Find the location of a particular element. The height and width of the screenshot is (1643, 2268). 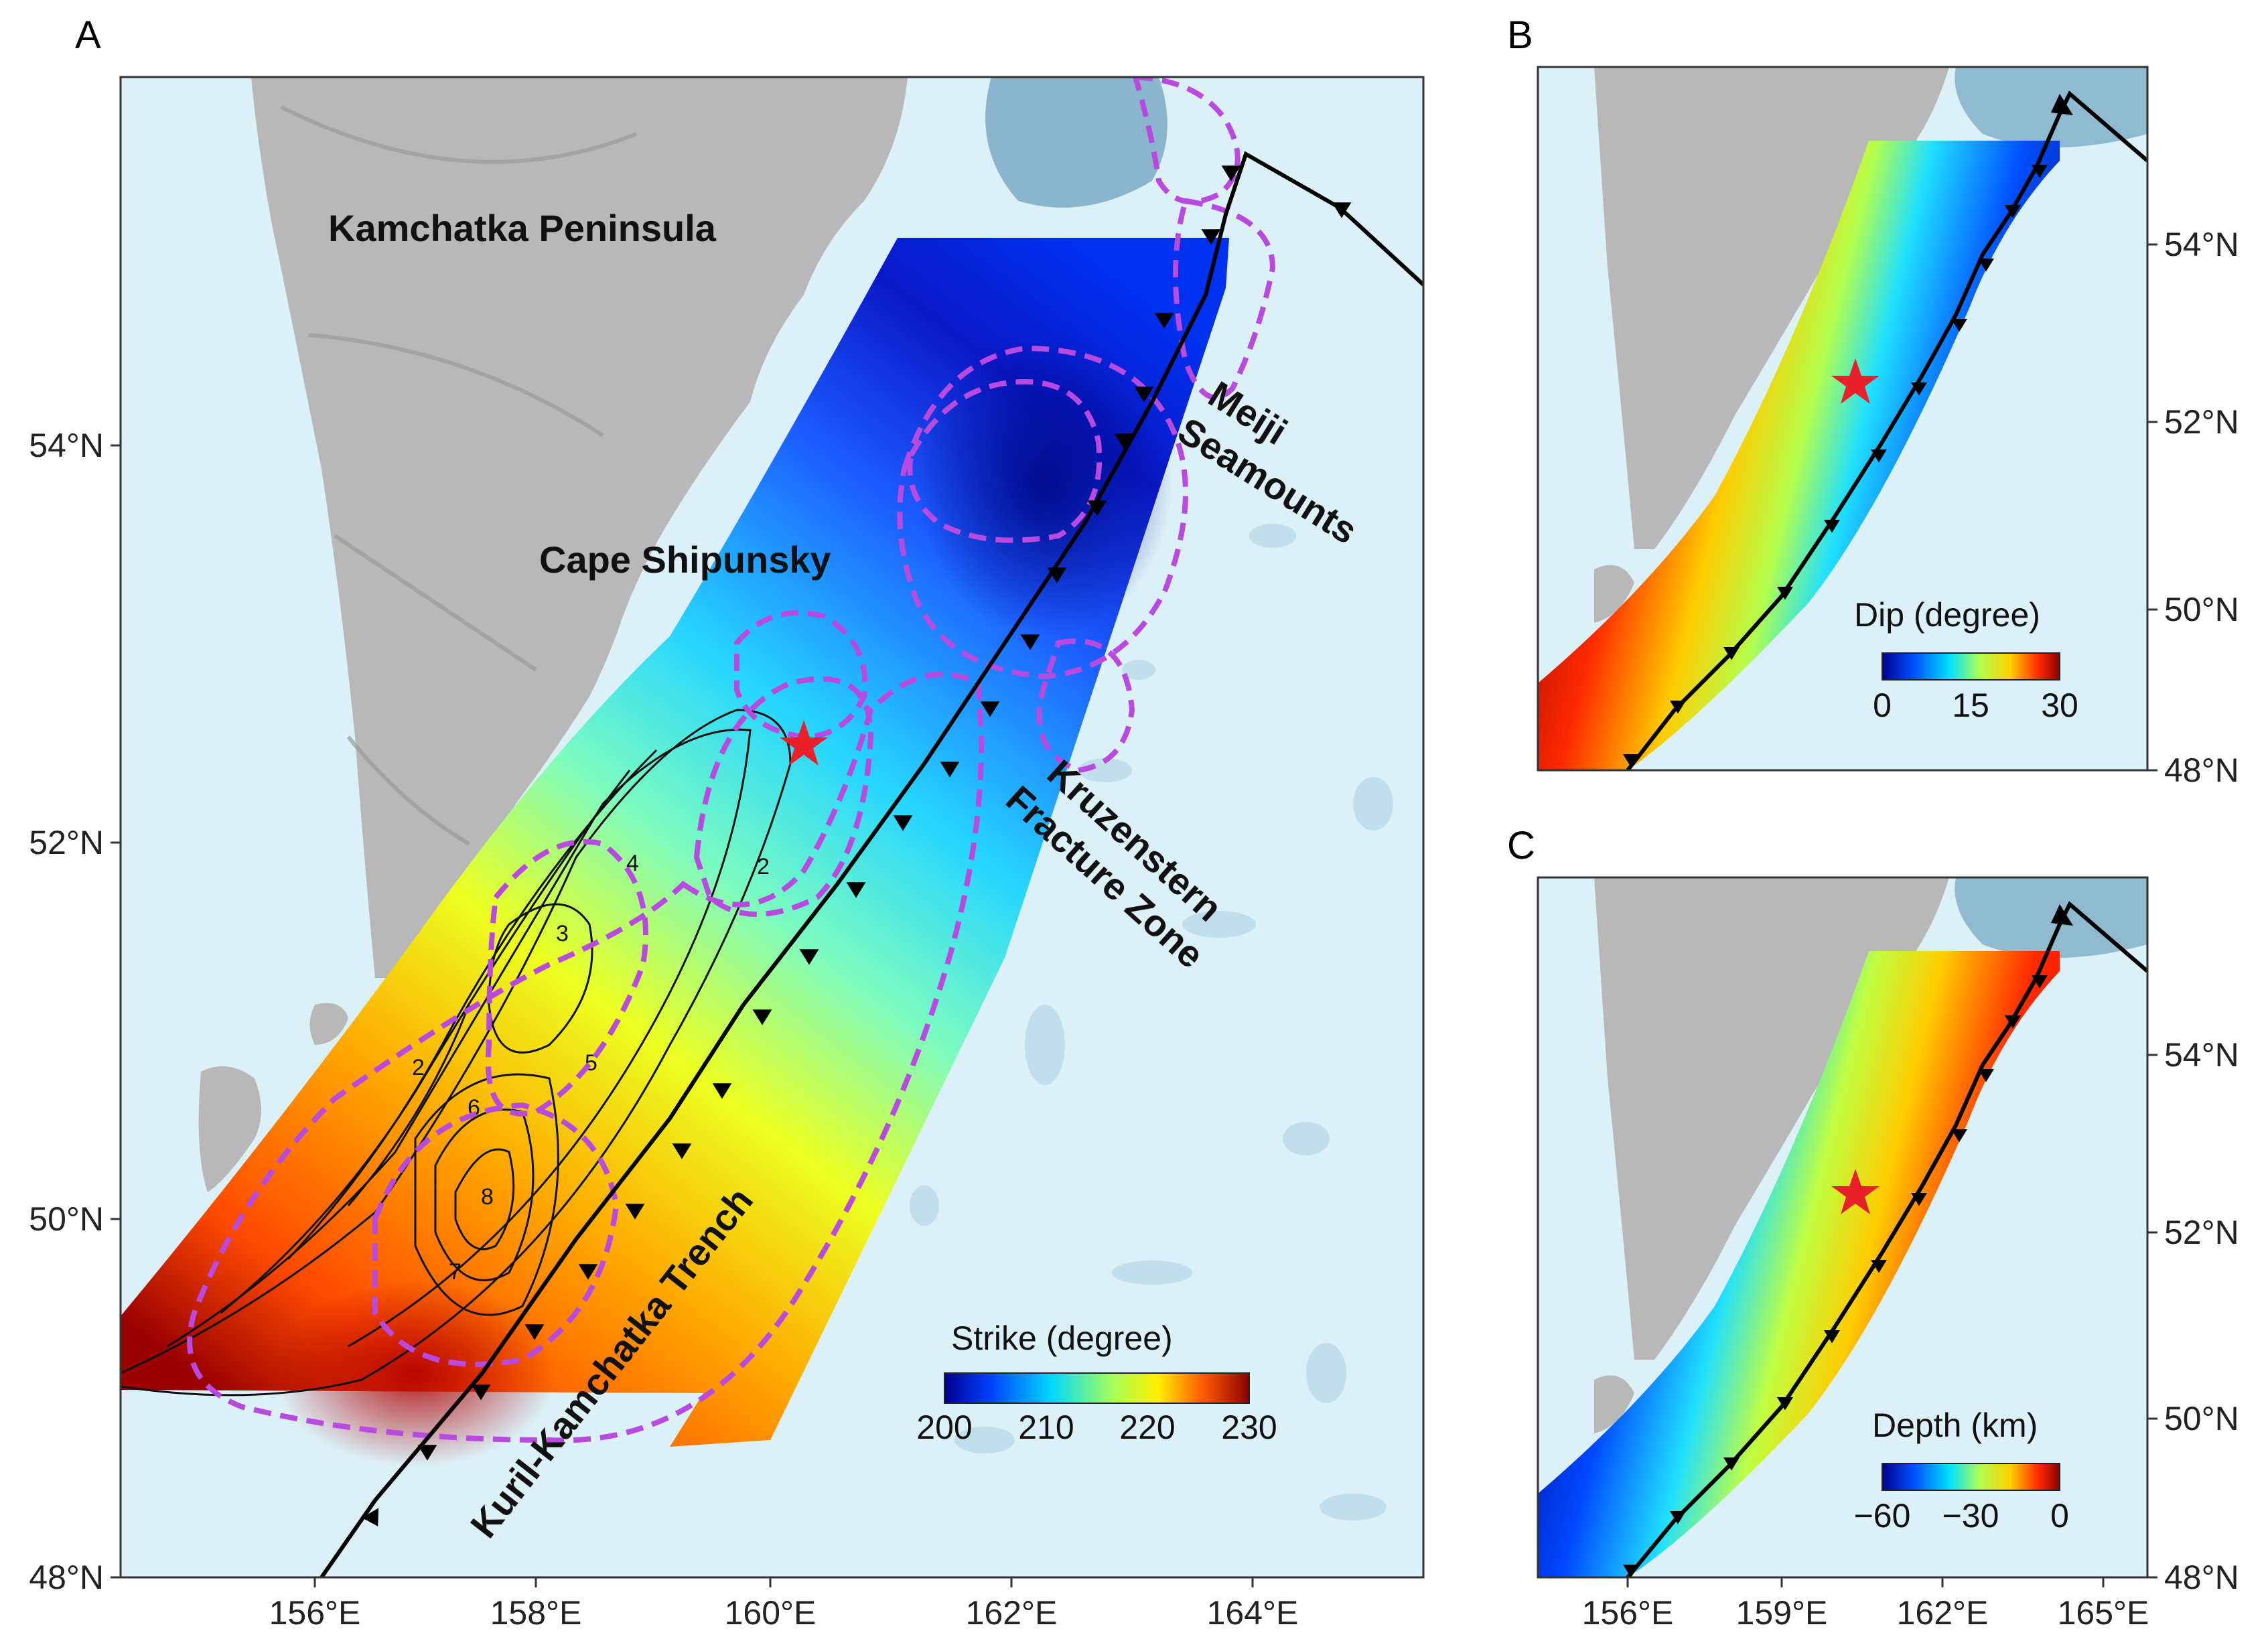

panel-a-y-tick: 54°N is located at coordinates (66, 445).